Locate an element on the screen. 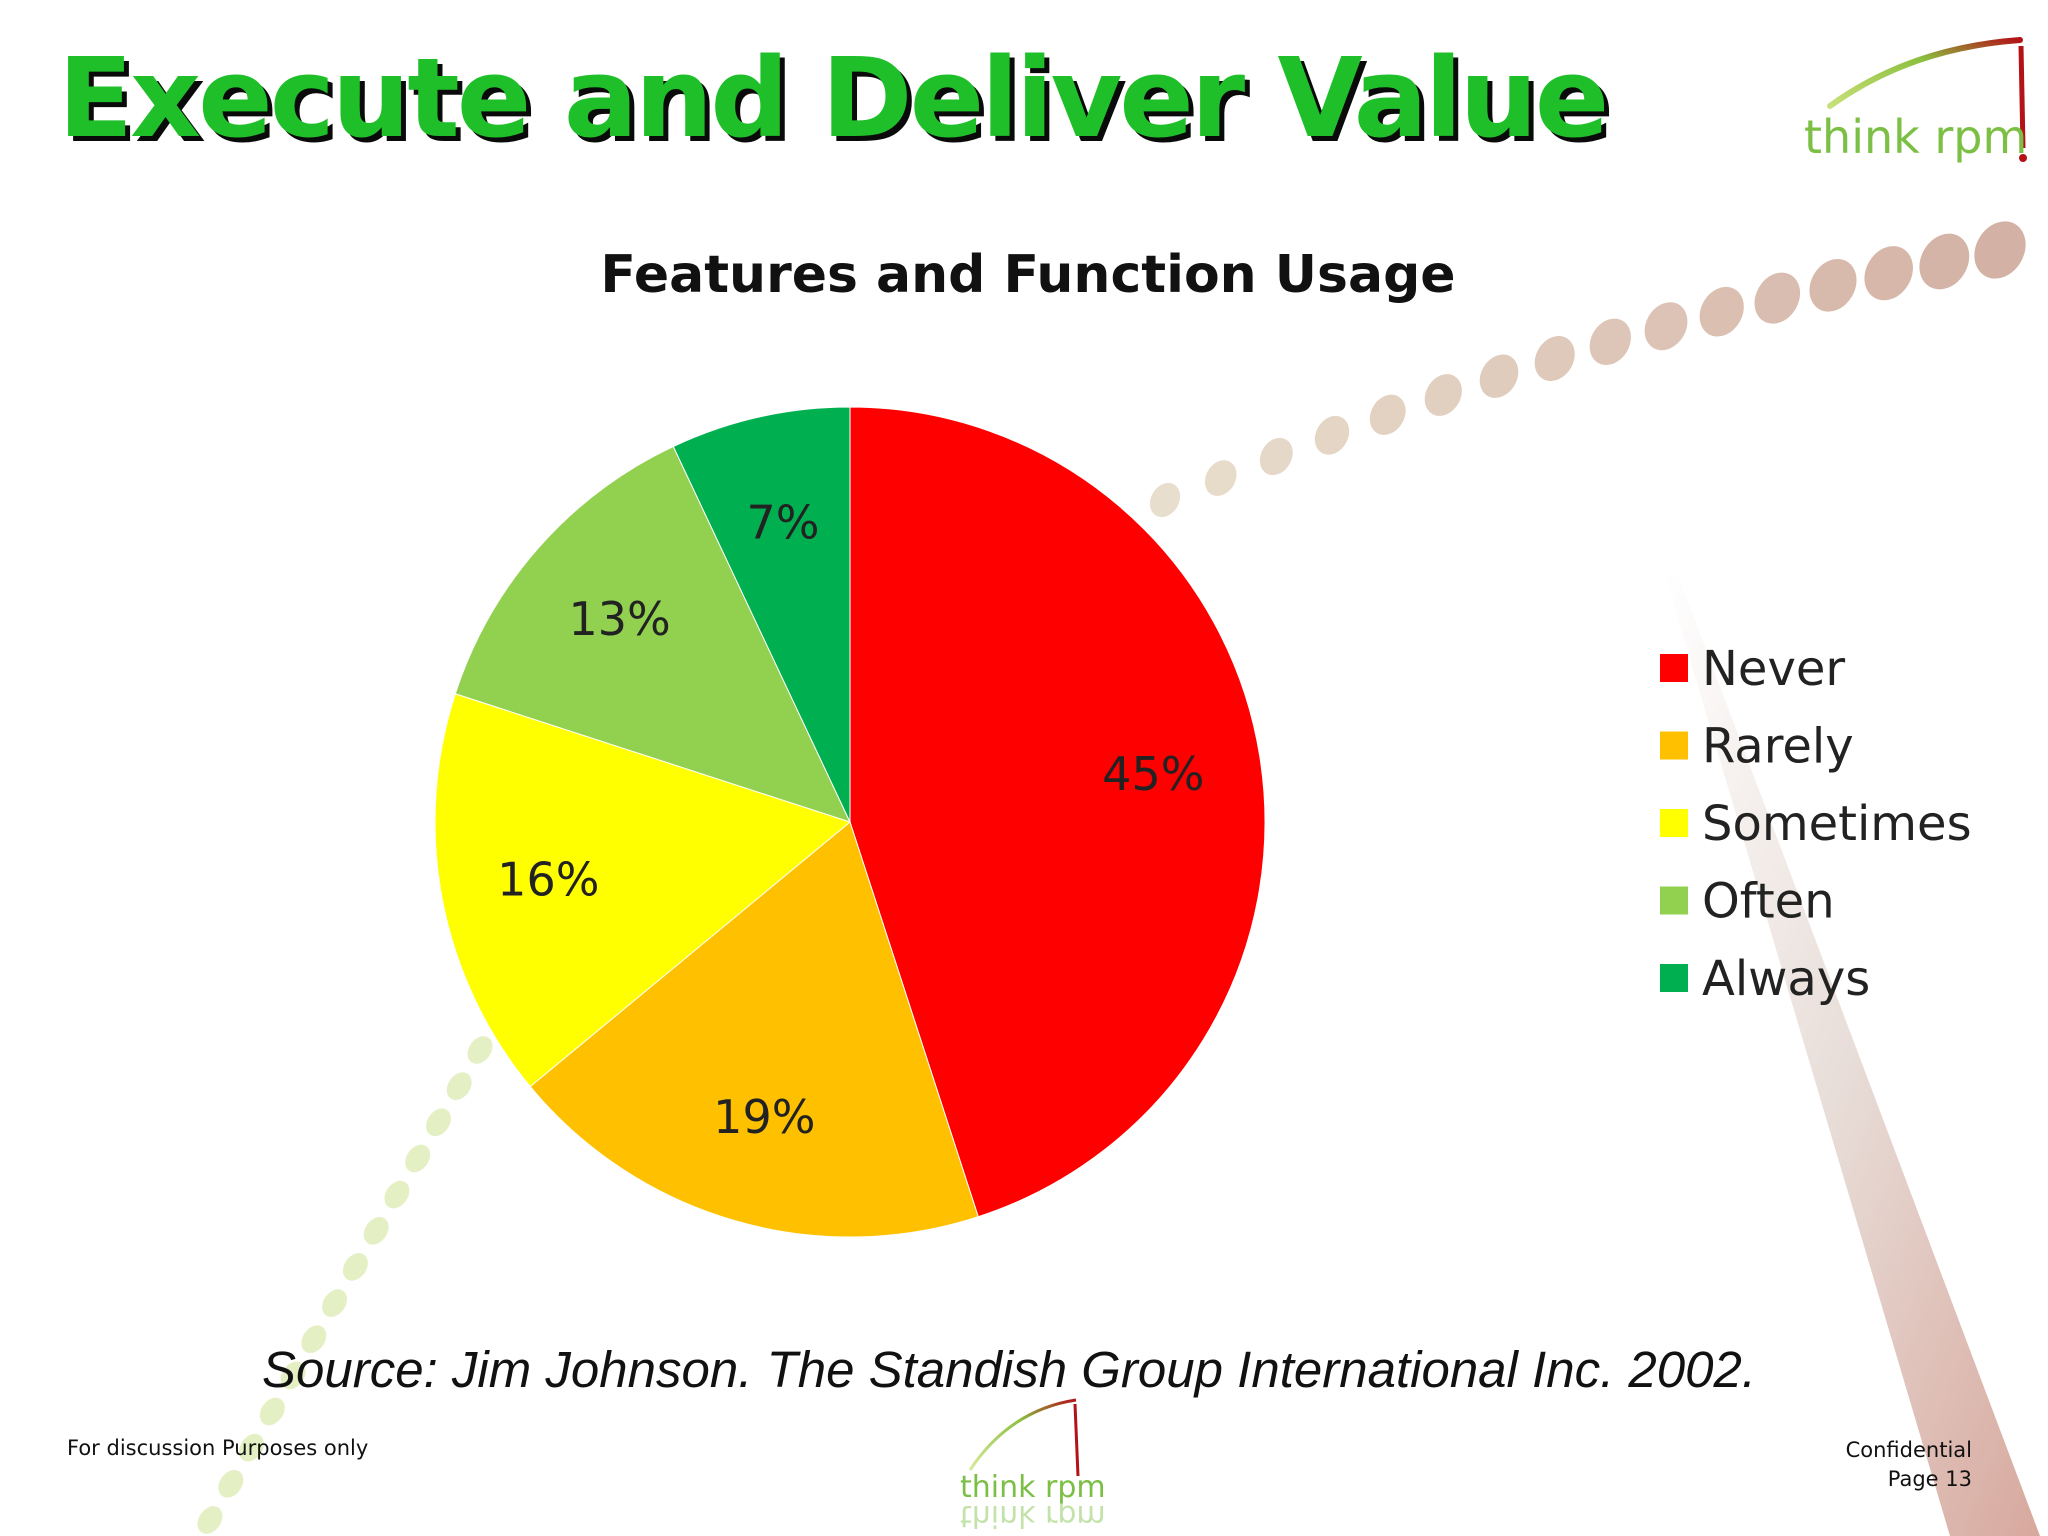 This screenshot has width=2048, height=1536. think-rpm-footer-logo: think rpm think rpm is located at coordinates (1028, 1465).